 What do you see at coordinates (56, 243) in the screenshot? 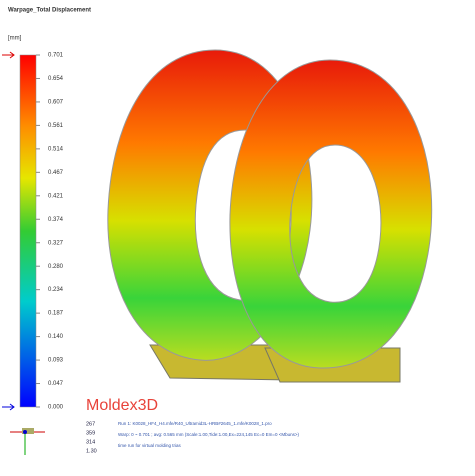
I see `legend-label: 0.327` at bounding box center [56, 243].